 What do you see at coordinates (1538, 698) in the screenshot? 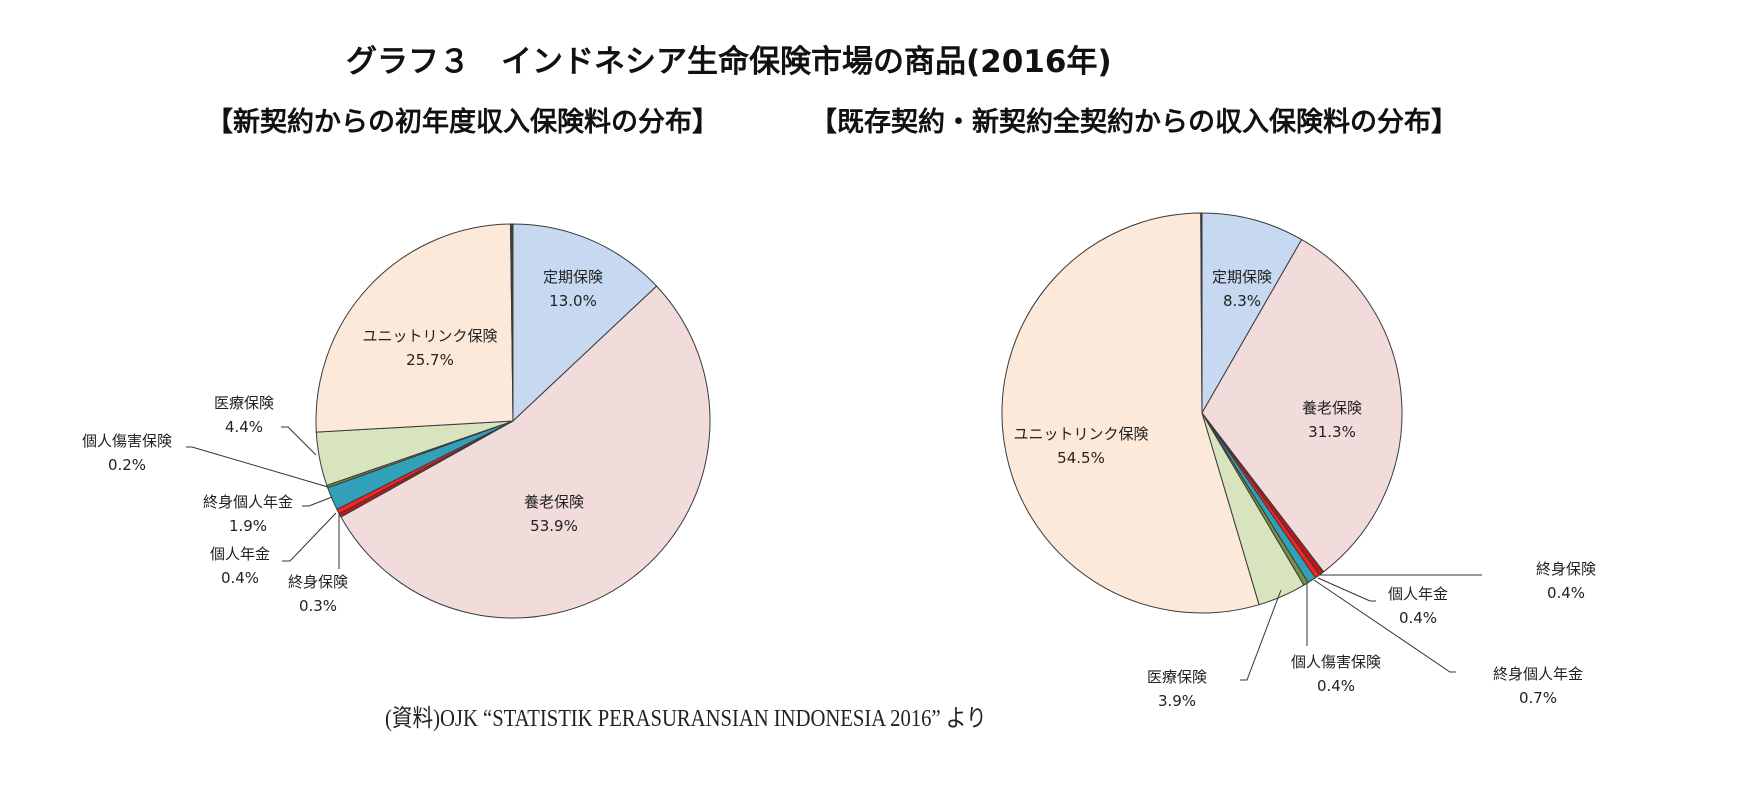
I see `slice-label-value: 0.7%` at bounding box center [1538, 698].